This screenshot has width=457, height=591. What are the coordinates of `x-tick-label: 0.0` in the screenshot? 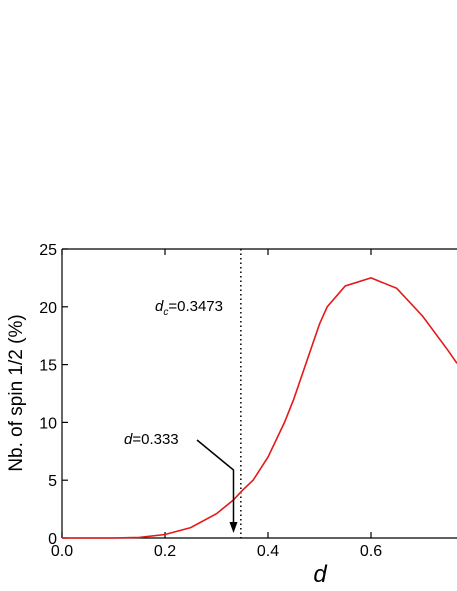 It's located at (62, 551).